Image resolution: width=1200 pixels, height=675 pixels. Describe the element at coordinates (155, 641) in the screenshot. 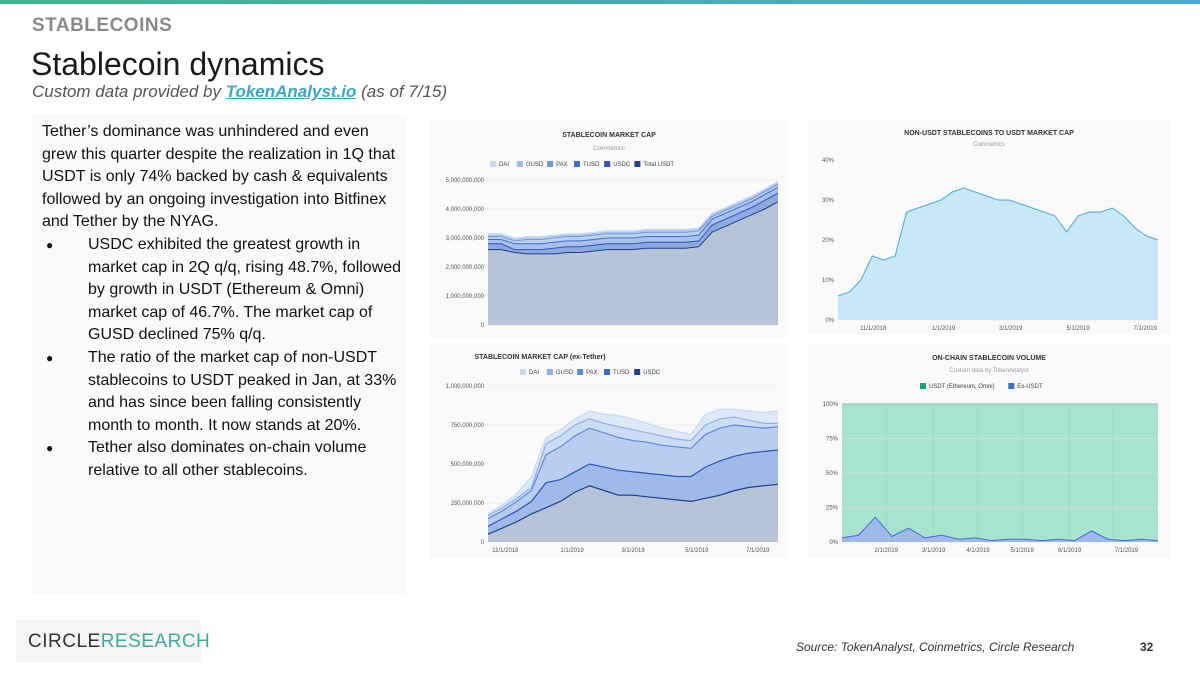

I see `logo-word-research: RESEARCH` at that location.